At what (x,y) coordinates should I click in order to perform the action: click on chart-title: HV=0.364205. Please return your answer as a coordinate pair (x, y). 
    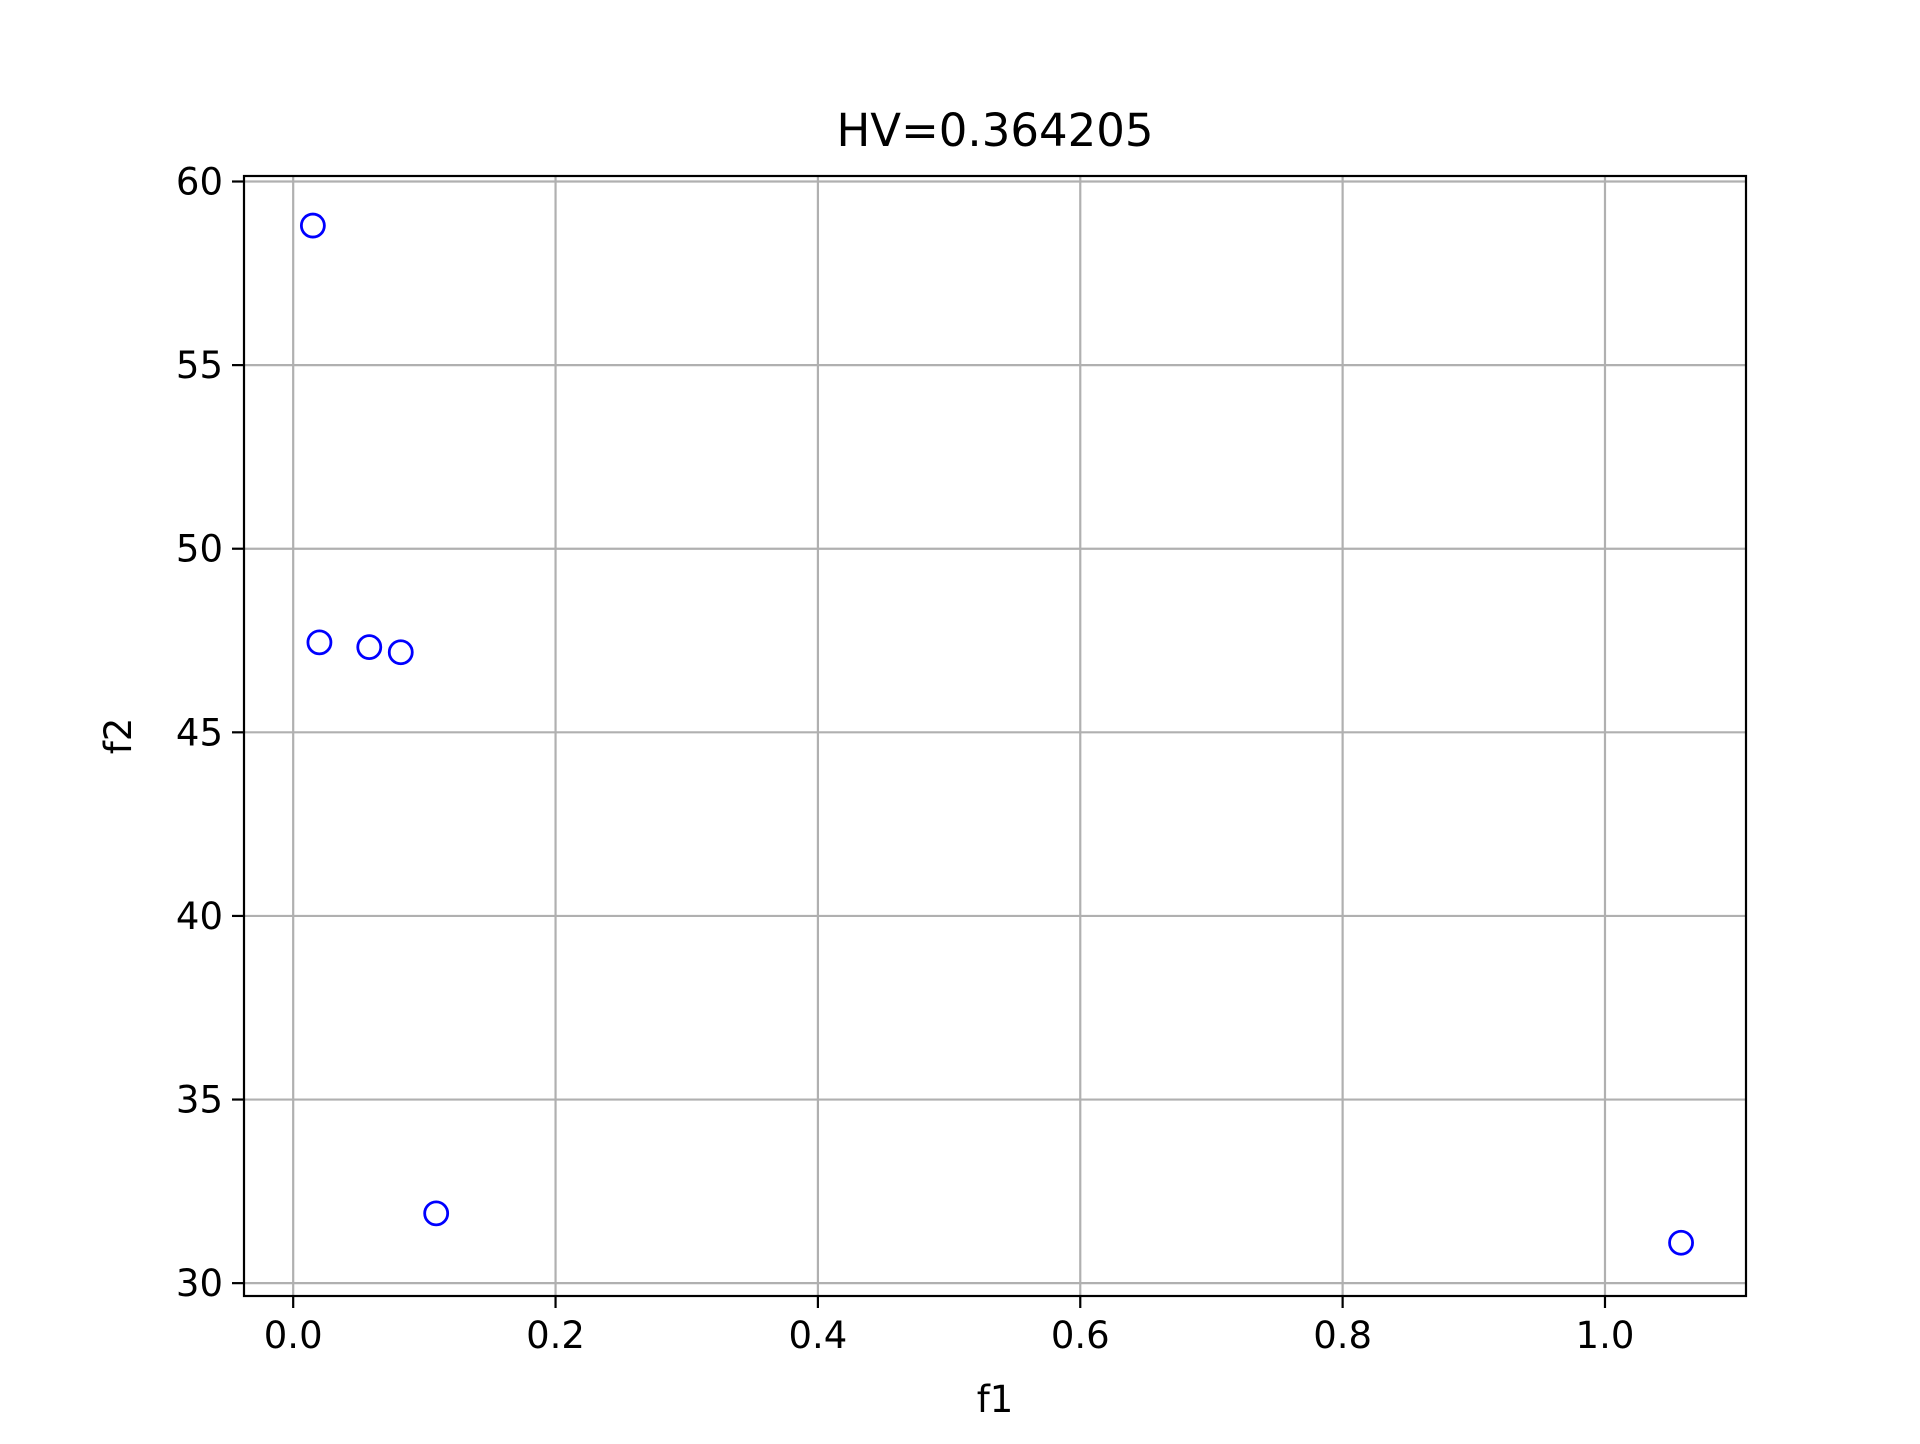
    Looking at the image, I should click on (994, 130).